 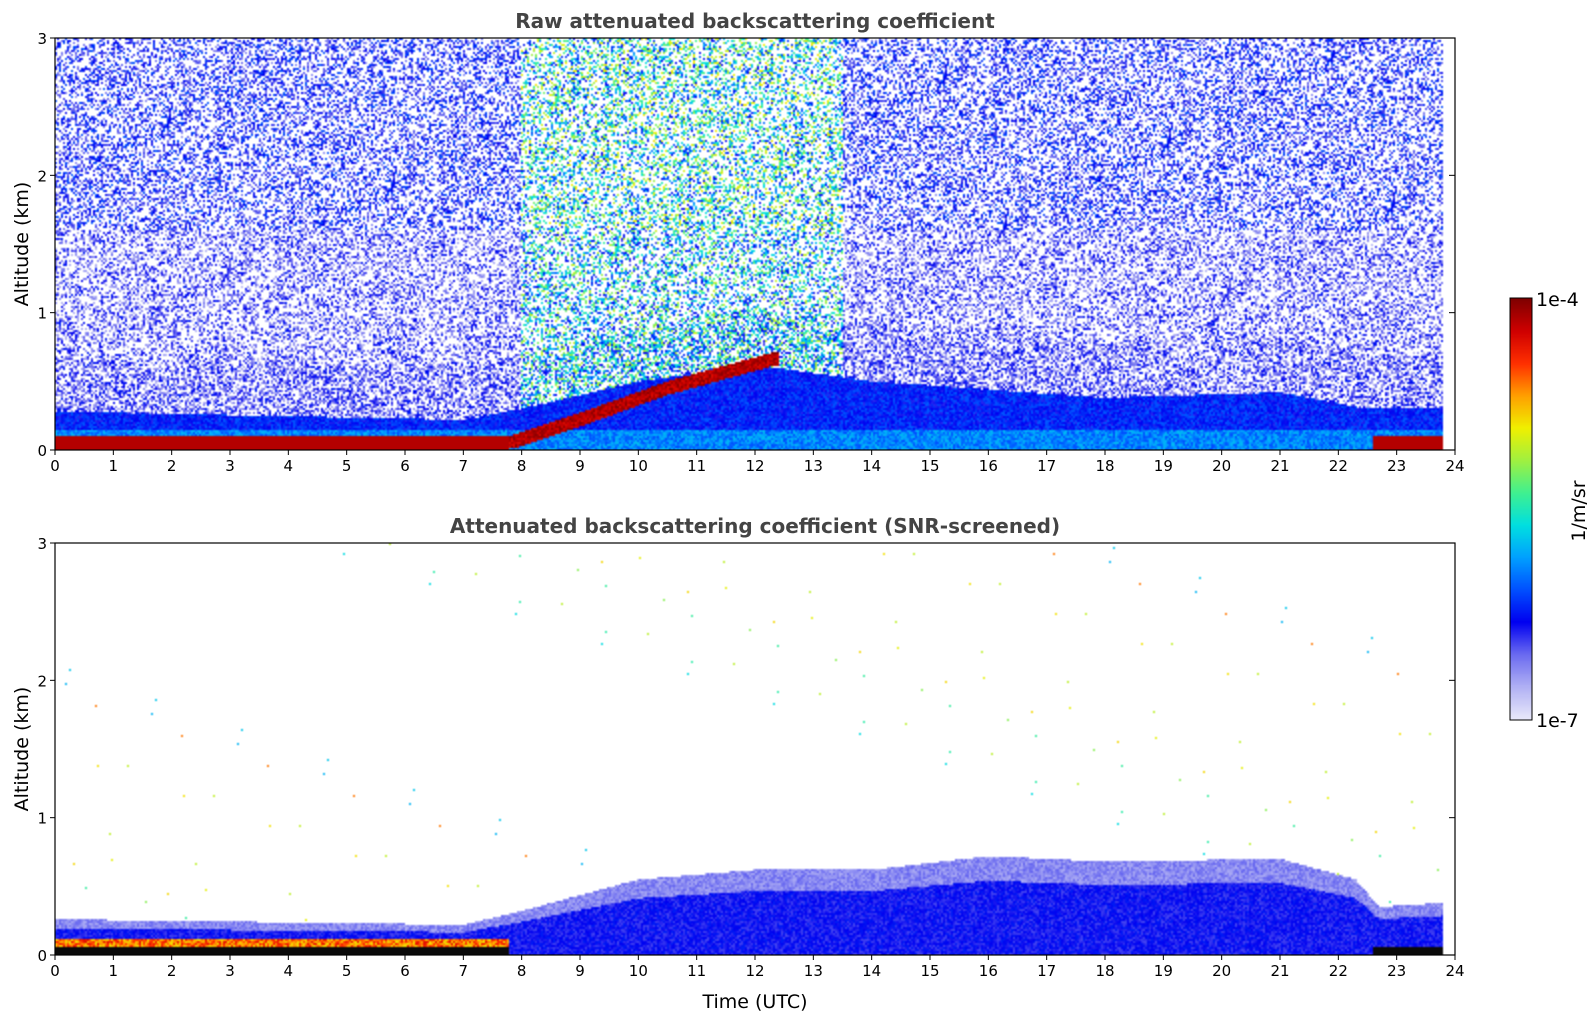 I want to click on colorbar-label: 1/m/sr, so click(x=1579, y=510).